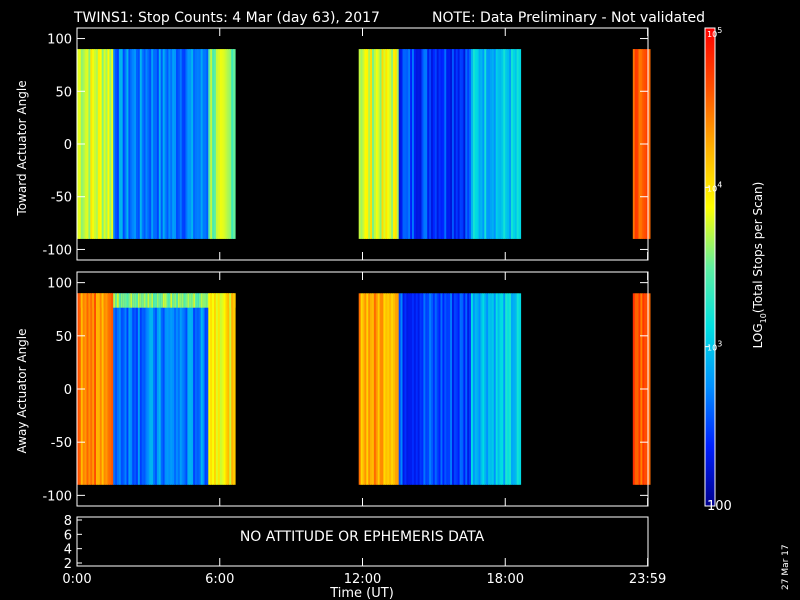 The height and width of the screenshot is (600, 800). What do you see at coordinates (719, 506) in the screenshot?
I see `colorbar-tick-label: 100` at bounding box center [719, 506].